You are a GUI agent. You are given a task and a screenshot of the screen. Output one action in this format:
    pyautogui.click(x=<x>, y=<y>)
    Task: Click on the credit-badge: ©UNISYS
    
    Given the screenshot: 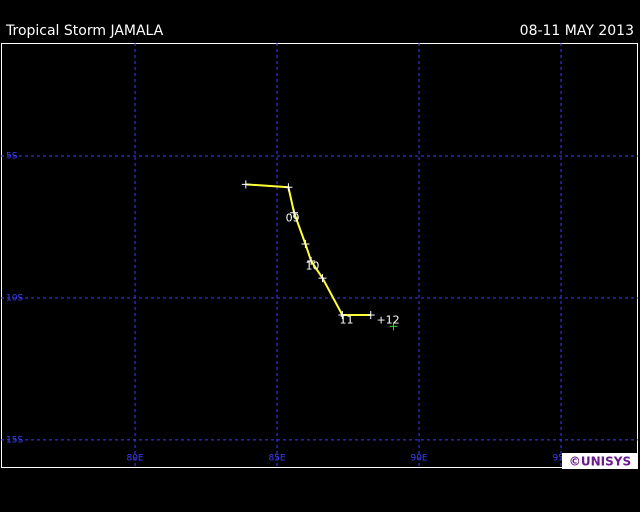 What is the action you would take?
    pyautogui.click(x=600, y=461)
    